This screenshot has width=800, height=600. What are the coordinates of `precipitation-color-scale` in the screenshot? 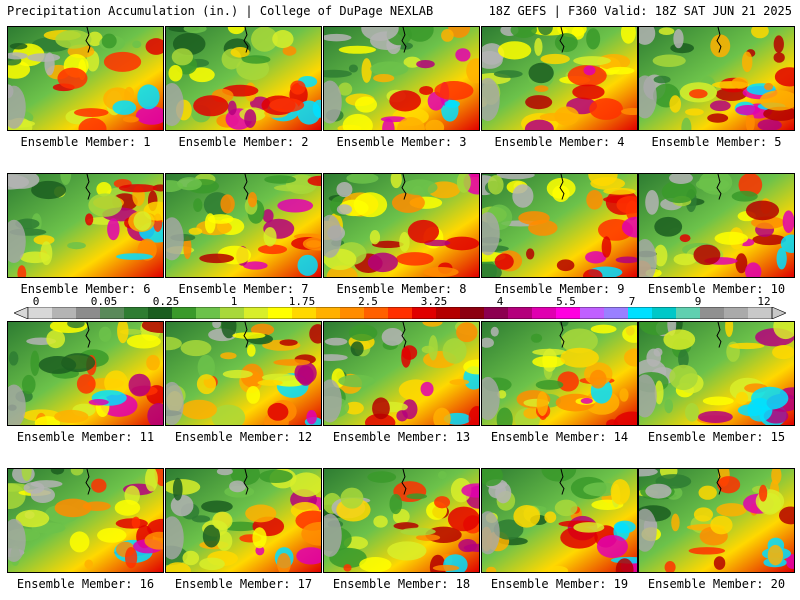 It's located at (400, 313).